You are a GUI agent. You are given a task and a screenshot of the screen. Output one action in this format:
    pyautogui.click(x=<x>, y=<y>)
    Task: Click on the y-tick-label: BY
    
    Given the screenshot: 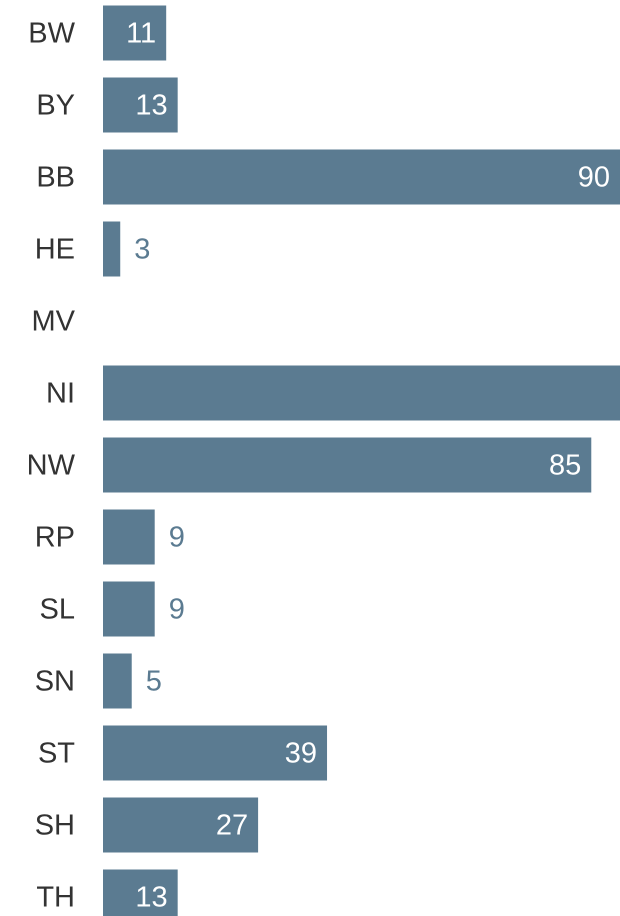 What is the action you would take?
    pyautogui.click(x=55, y=106)
    